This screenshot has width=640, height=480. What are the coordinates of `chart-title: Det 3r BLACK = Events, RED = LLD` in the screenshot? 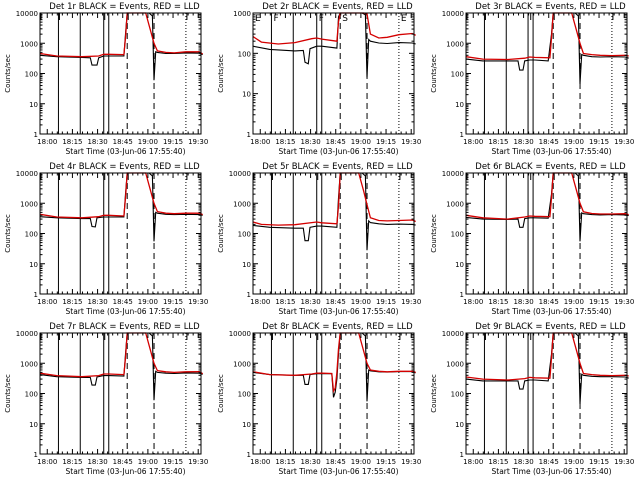 It's located at (550, 7).